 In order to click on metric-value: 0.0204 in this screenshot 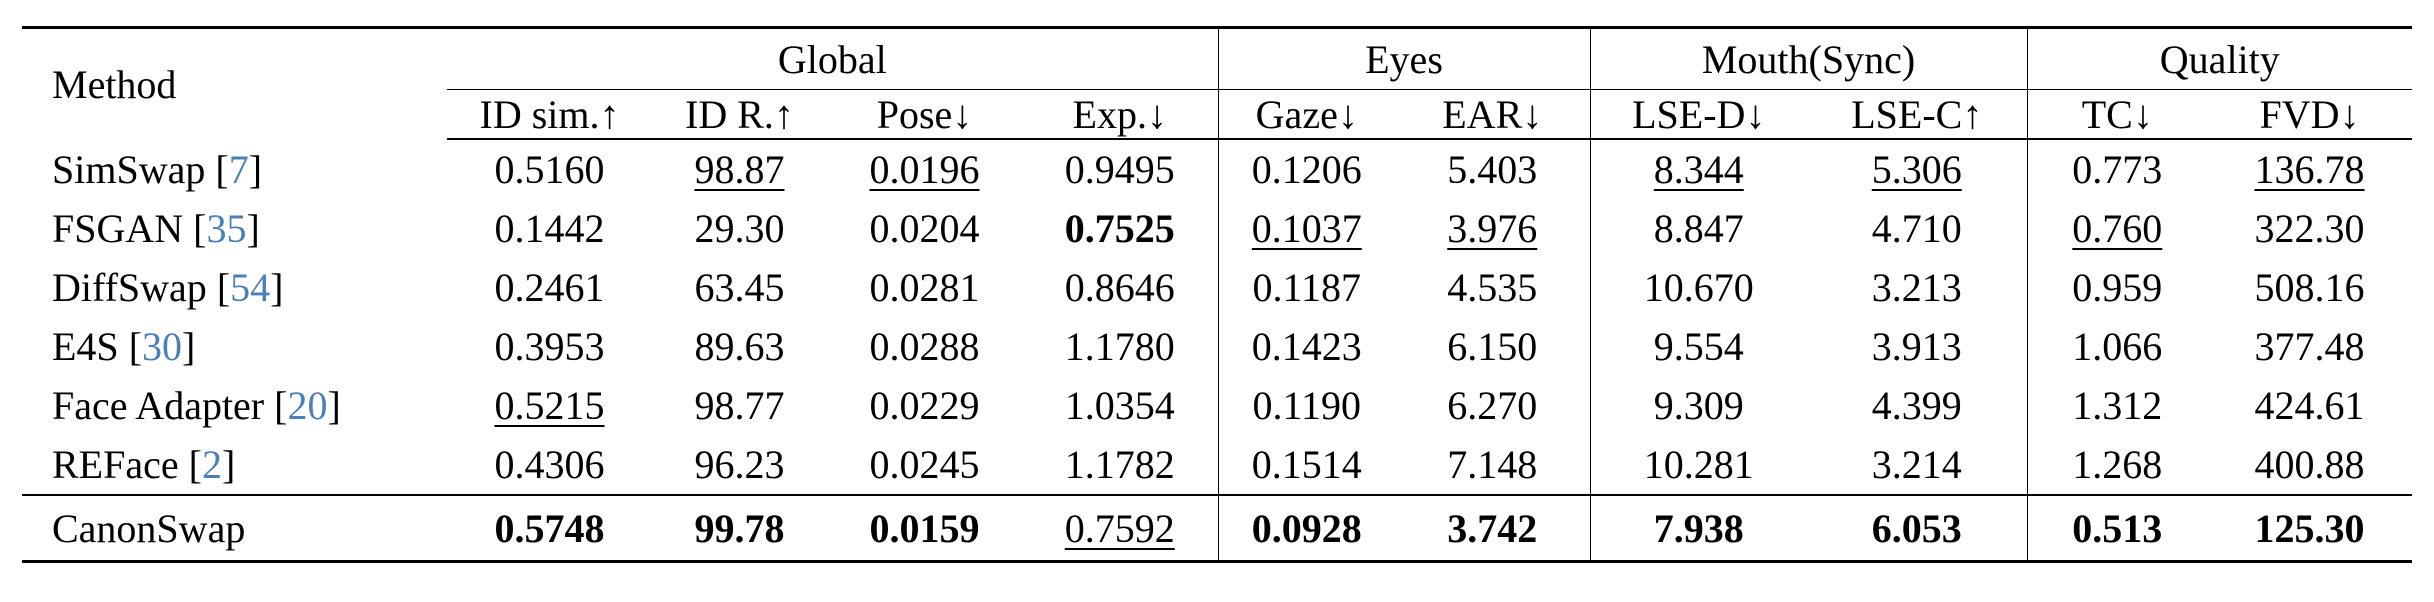, I will do `click(924, 228)`.